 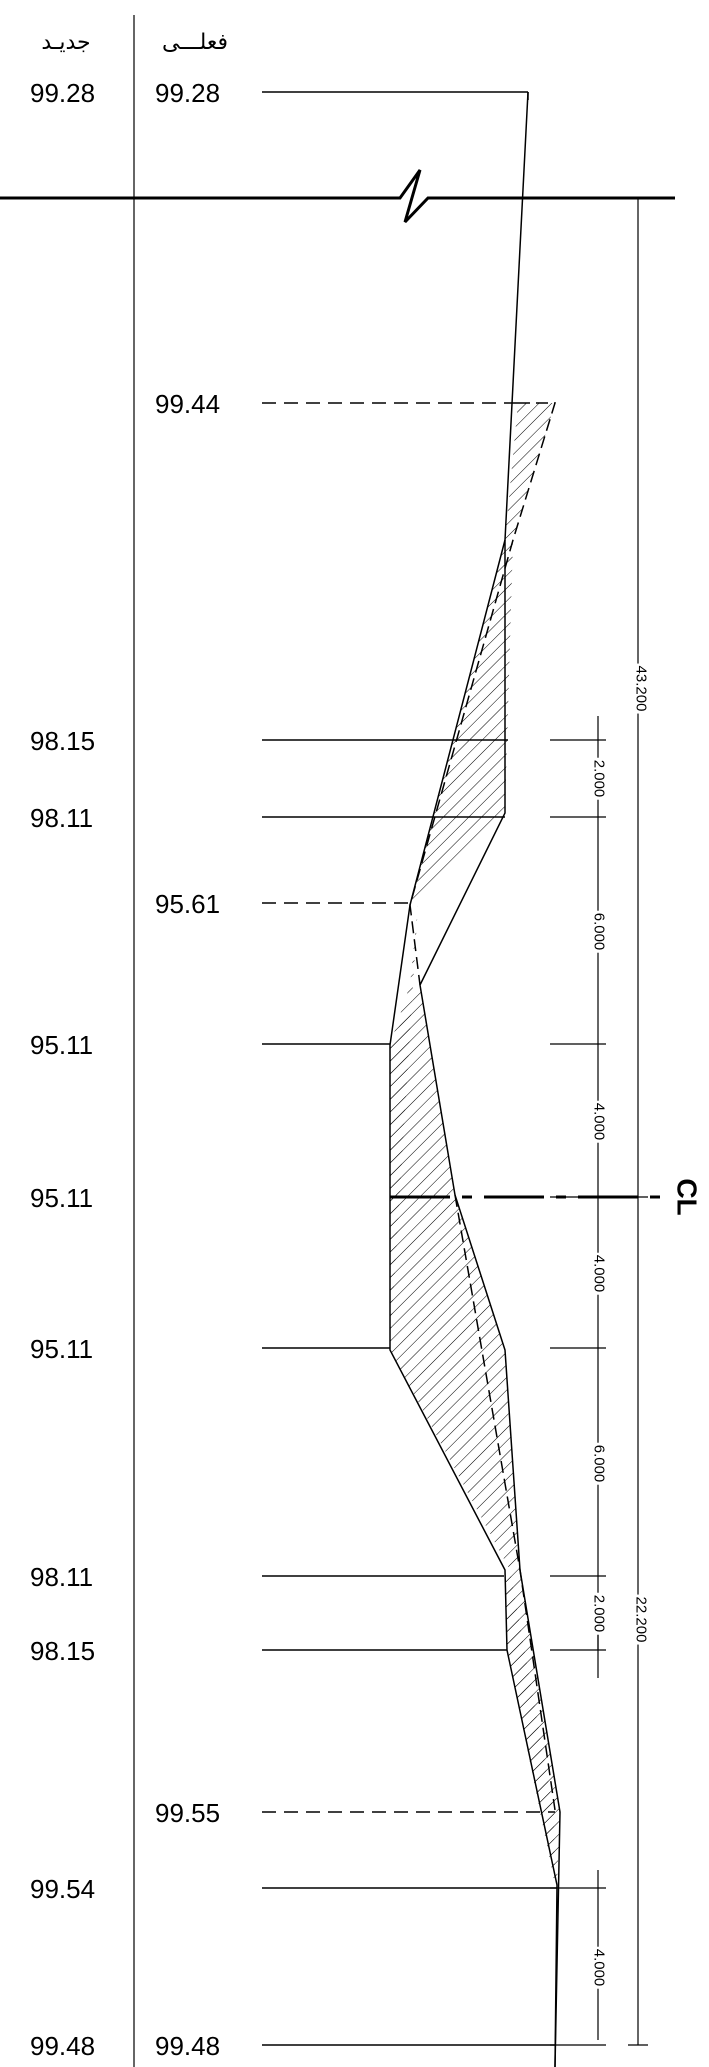 What do you see at coordinates (195, 42) in the screenshot?
I see `header-existing: فعلـــى` at bounding box center [195, 42].